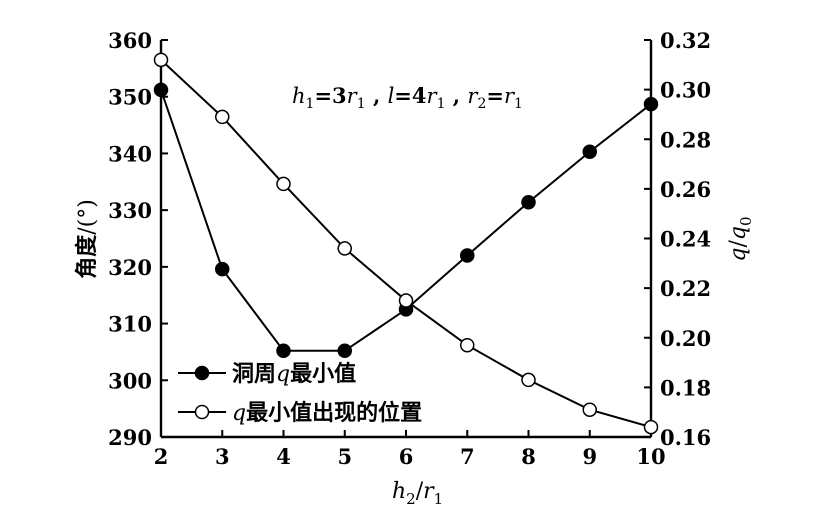 This screenshot has width=816, height=511. What do you see at coordinates (300, 393) in the screenshot?
I see `legend: 洞周q最小值 q最小值出现的位置` at bounding box center [300, 393].